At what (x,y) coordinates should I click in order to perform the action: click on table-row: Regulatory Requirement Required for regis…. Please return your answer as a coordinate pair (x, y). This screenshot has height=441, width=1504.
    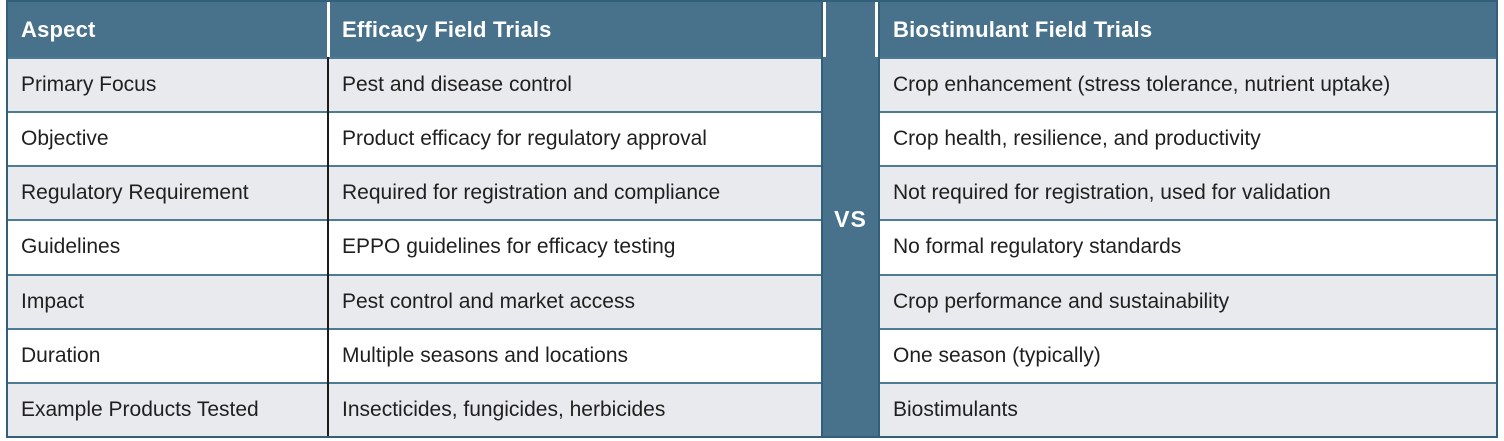
    Looking at the image, I should click on (414, 192).